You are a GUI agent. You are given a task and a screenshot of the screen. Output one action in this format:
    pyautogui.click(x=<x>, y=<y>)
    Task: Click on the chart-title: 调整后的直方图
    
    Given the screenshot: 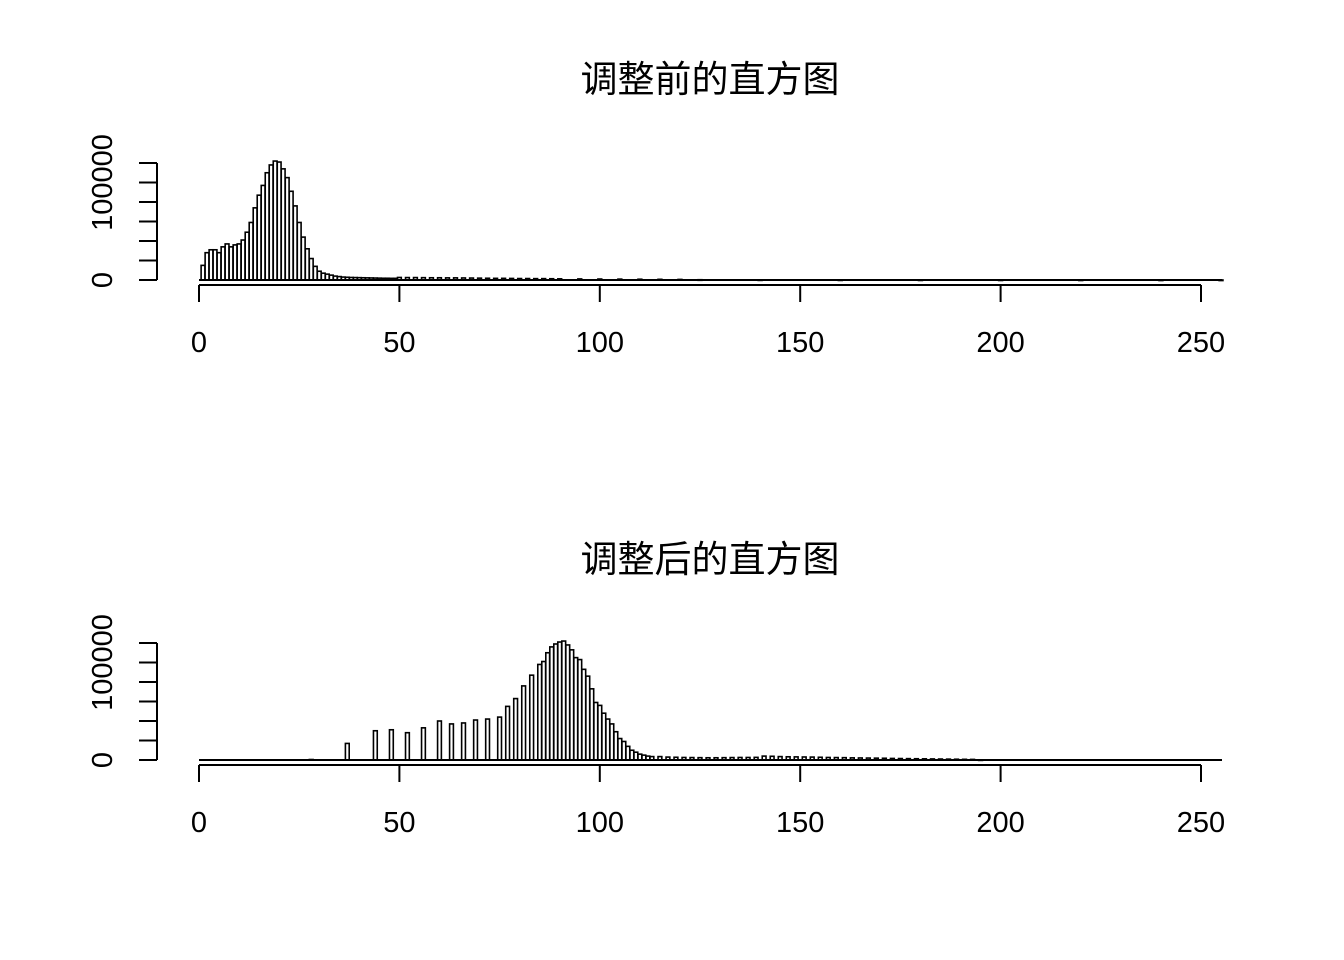 What is the action you would take?
    pyautogui.click(x=710, y=559)
    